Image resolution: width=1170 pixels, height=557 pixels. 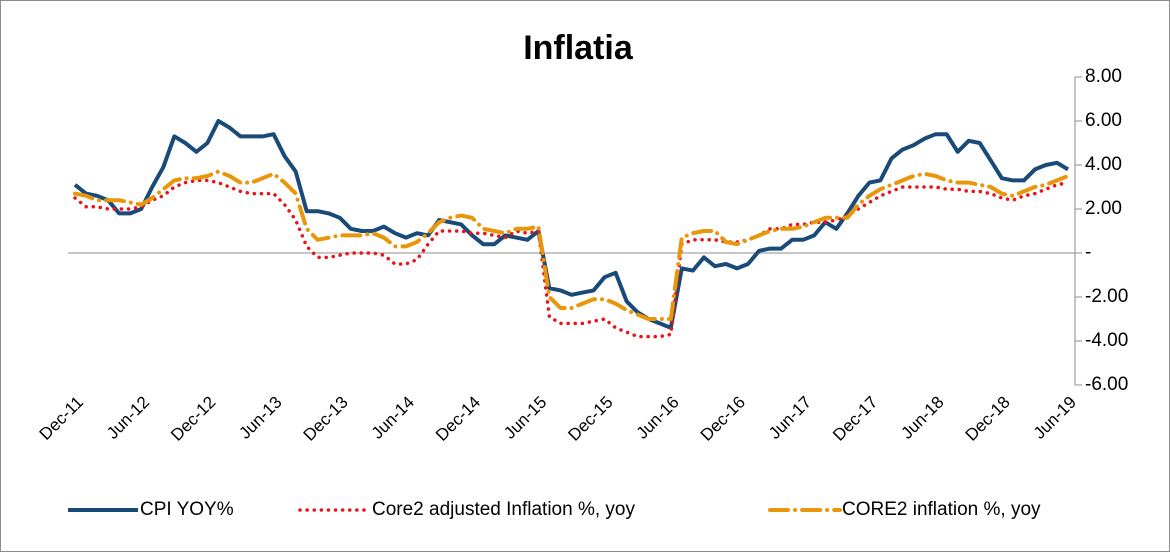 What do you see at coordinates (1103, 208) in the screenshot?
I see `y-tick-label: 2.00` at bounding box center [1103, 208].